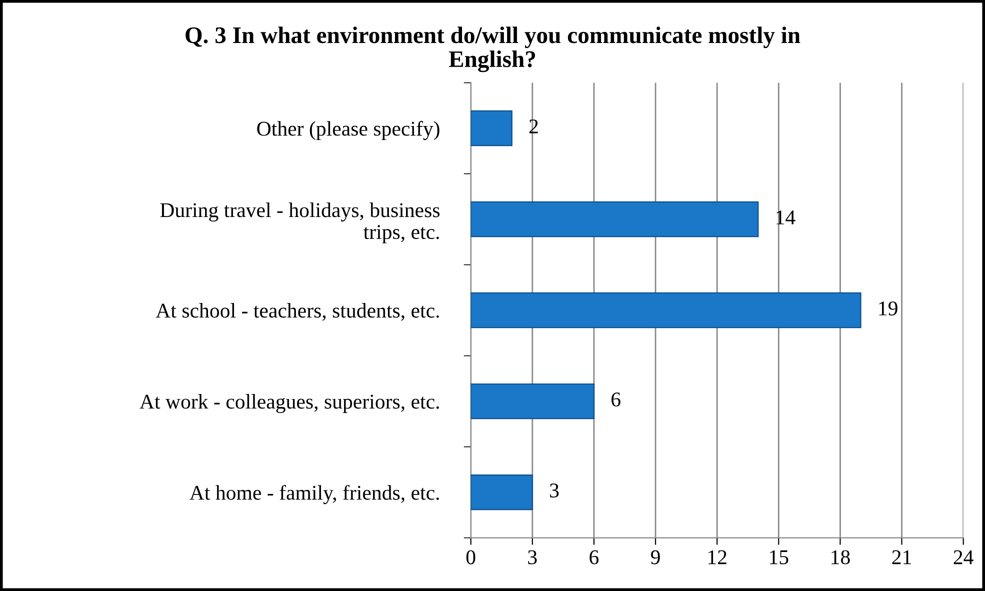 This screenshot has width=985, height=591. Describe the element at coordinates (655, 557) in the screenshot. I see `x-tick-label: 9` at that location.